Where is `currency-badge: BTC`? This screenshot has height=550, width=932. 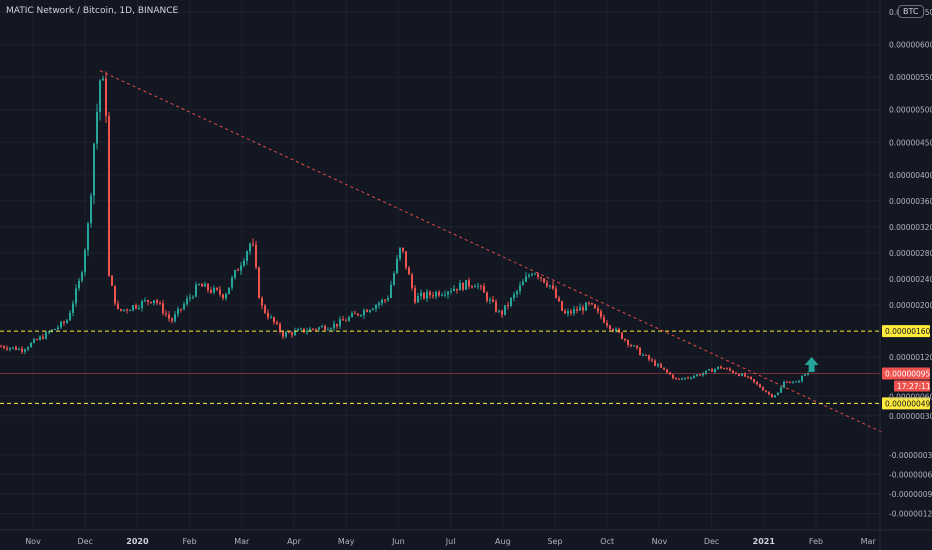
currency-badge: BTC is located at coordinates (911, 11).